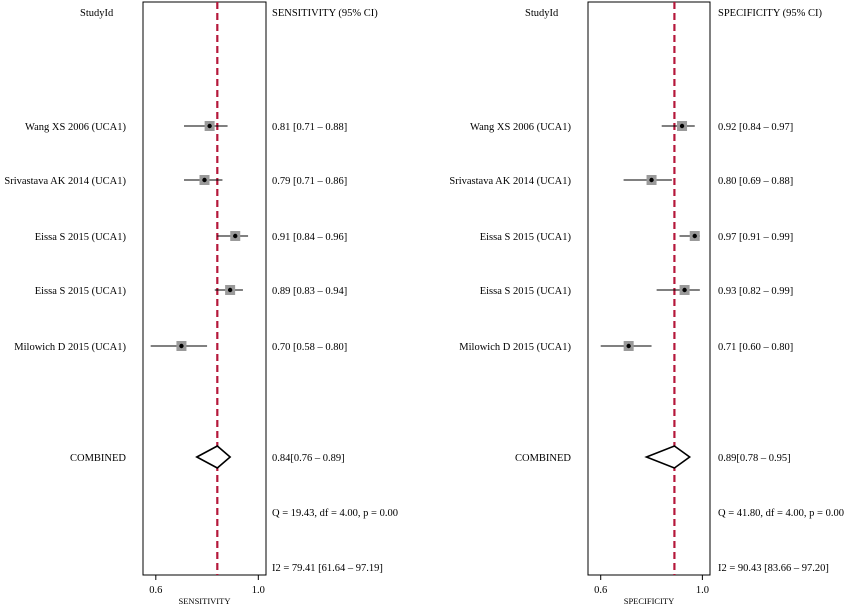 This screenshot has width=850, height=610. I want to click on combined-estimate-text: 0.84[0.76 – 0.89], so click(308, 458).